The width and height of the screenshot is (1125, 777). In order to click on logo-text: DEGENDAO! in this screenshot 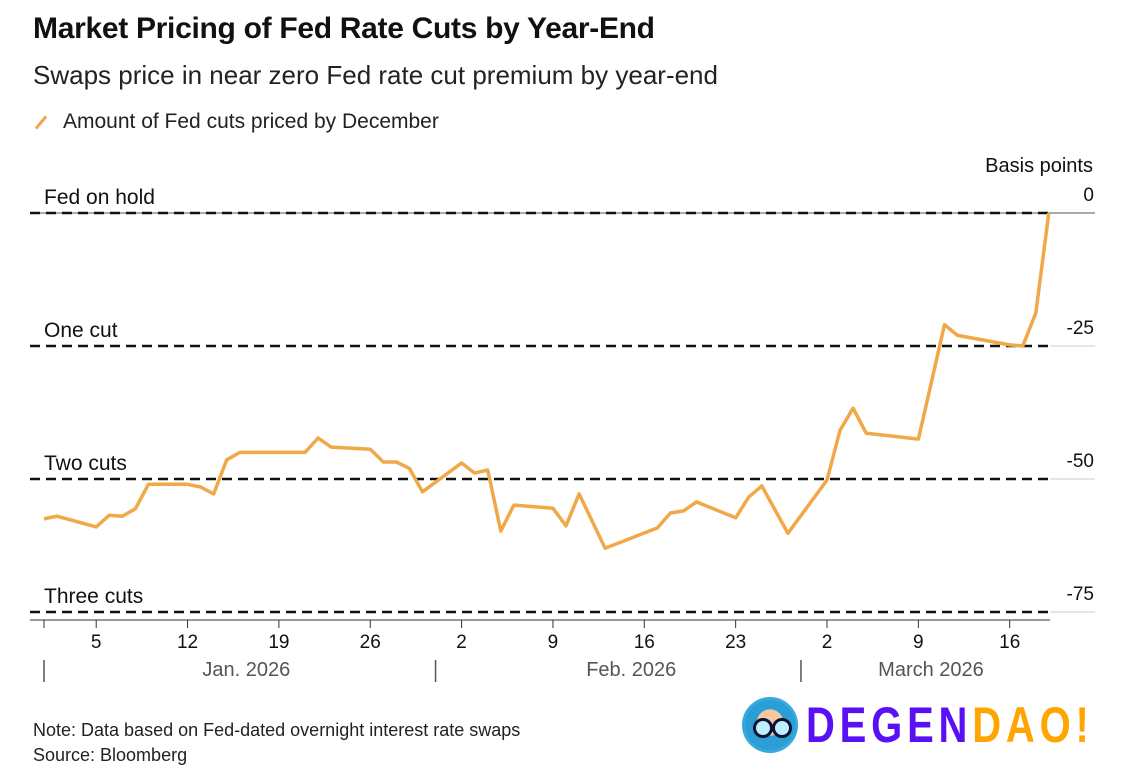, I will do `click(950, 725)`.